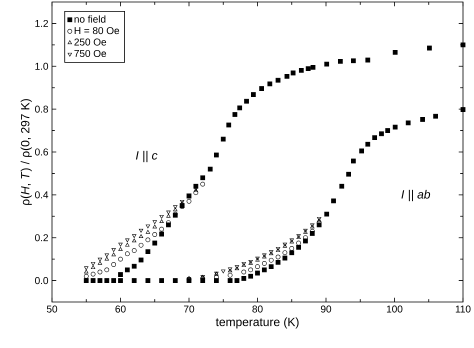 Image resolution: width=474 pixels, height=348 pixels. Describe the element at coordinates (90, 42) in the screenshot. I see `legend-label: 250 Oe` at that location.